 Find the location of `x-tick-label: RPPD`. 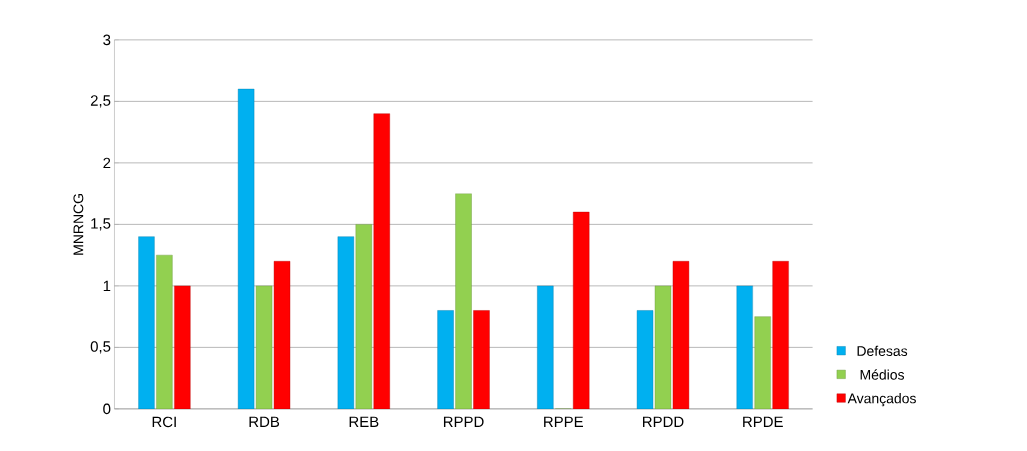

x-tick-label: RPPD is located at coordinates (463, 422).